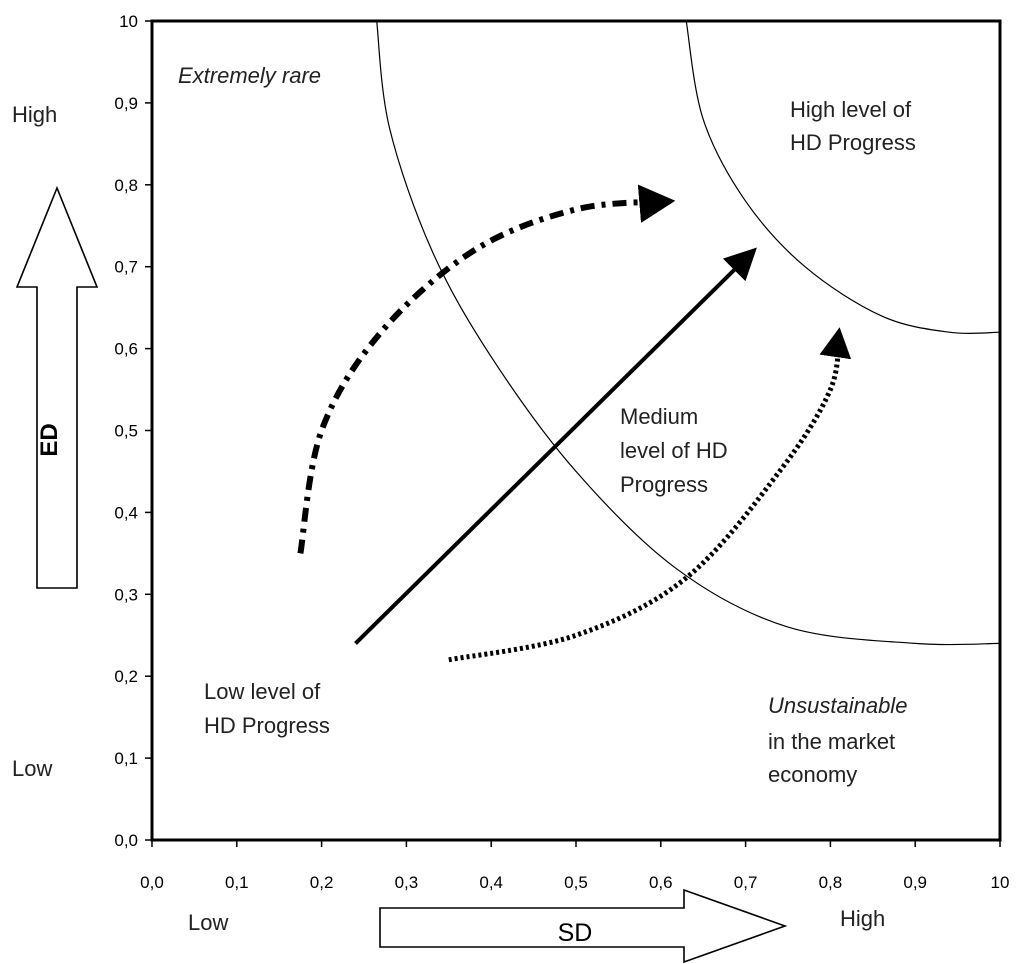  What do you see at coordinates (831, 741) in the screenshot?
I see `region-label-unsustainable-line2: in the market` at bounding box center [831, 741].